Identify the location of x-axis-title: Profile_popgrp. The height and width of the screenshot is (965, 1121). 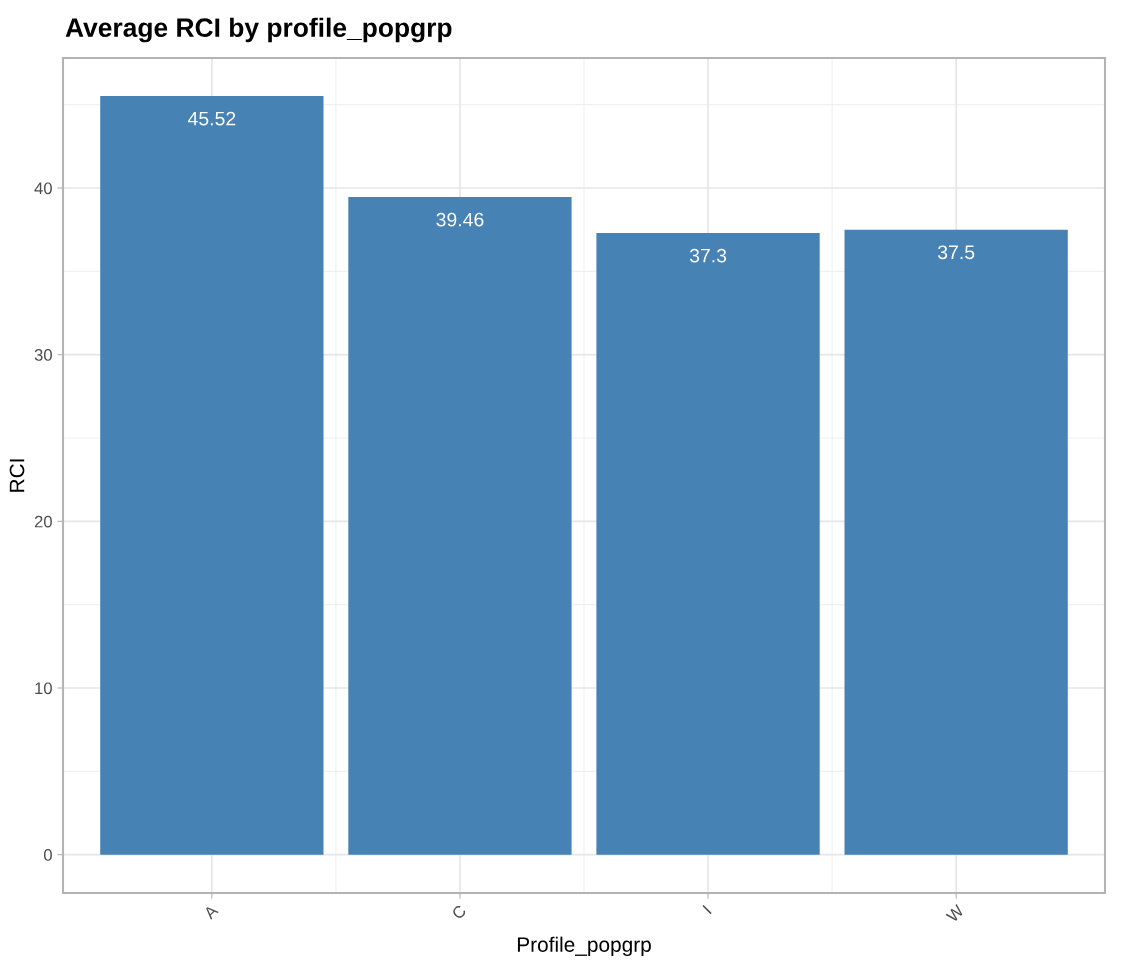
(584, 946).